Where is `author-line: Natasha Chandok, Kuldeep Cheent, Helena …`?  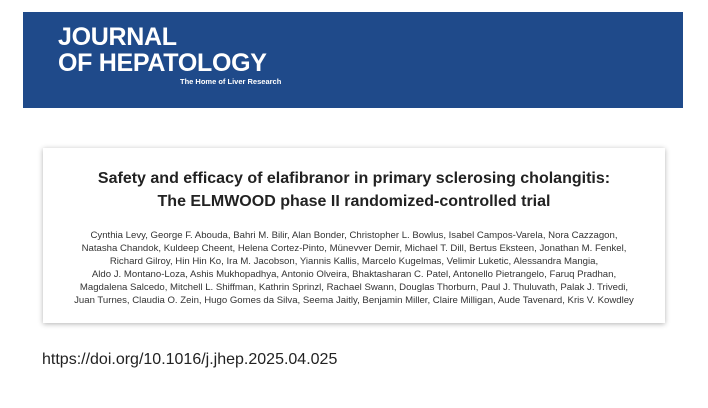
author-line: Natasha Chandok, Kuldeep Cheent, Helena … is located at coordinates (354, 248).